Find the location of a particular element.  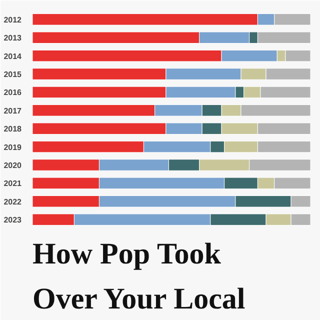

y-tick-label: 2018 is located at coordinates (13, 129).